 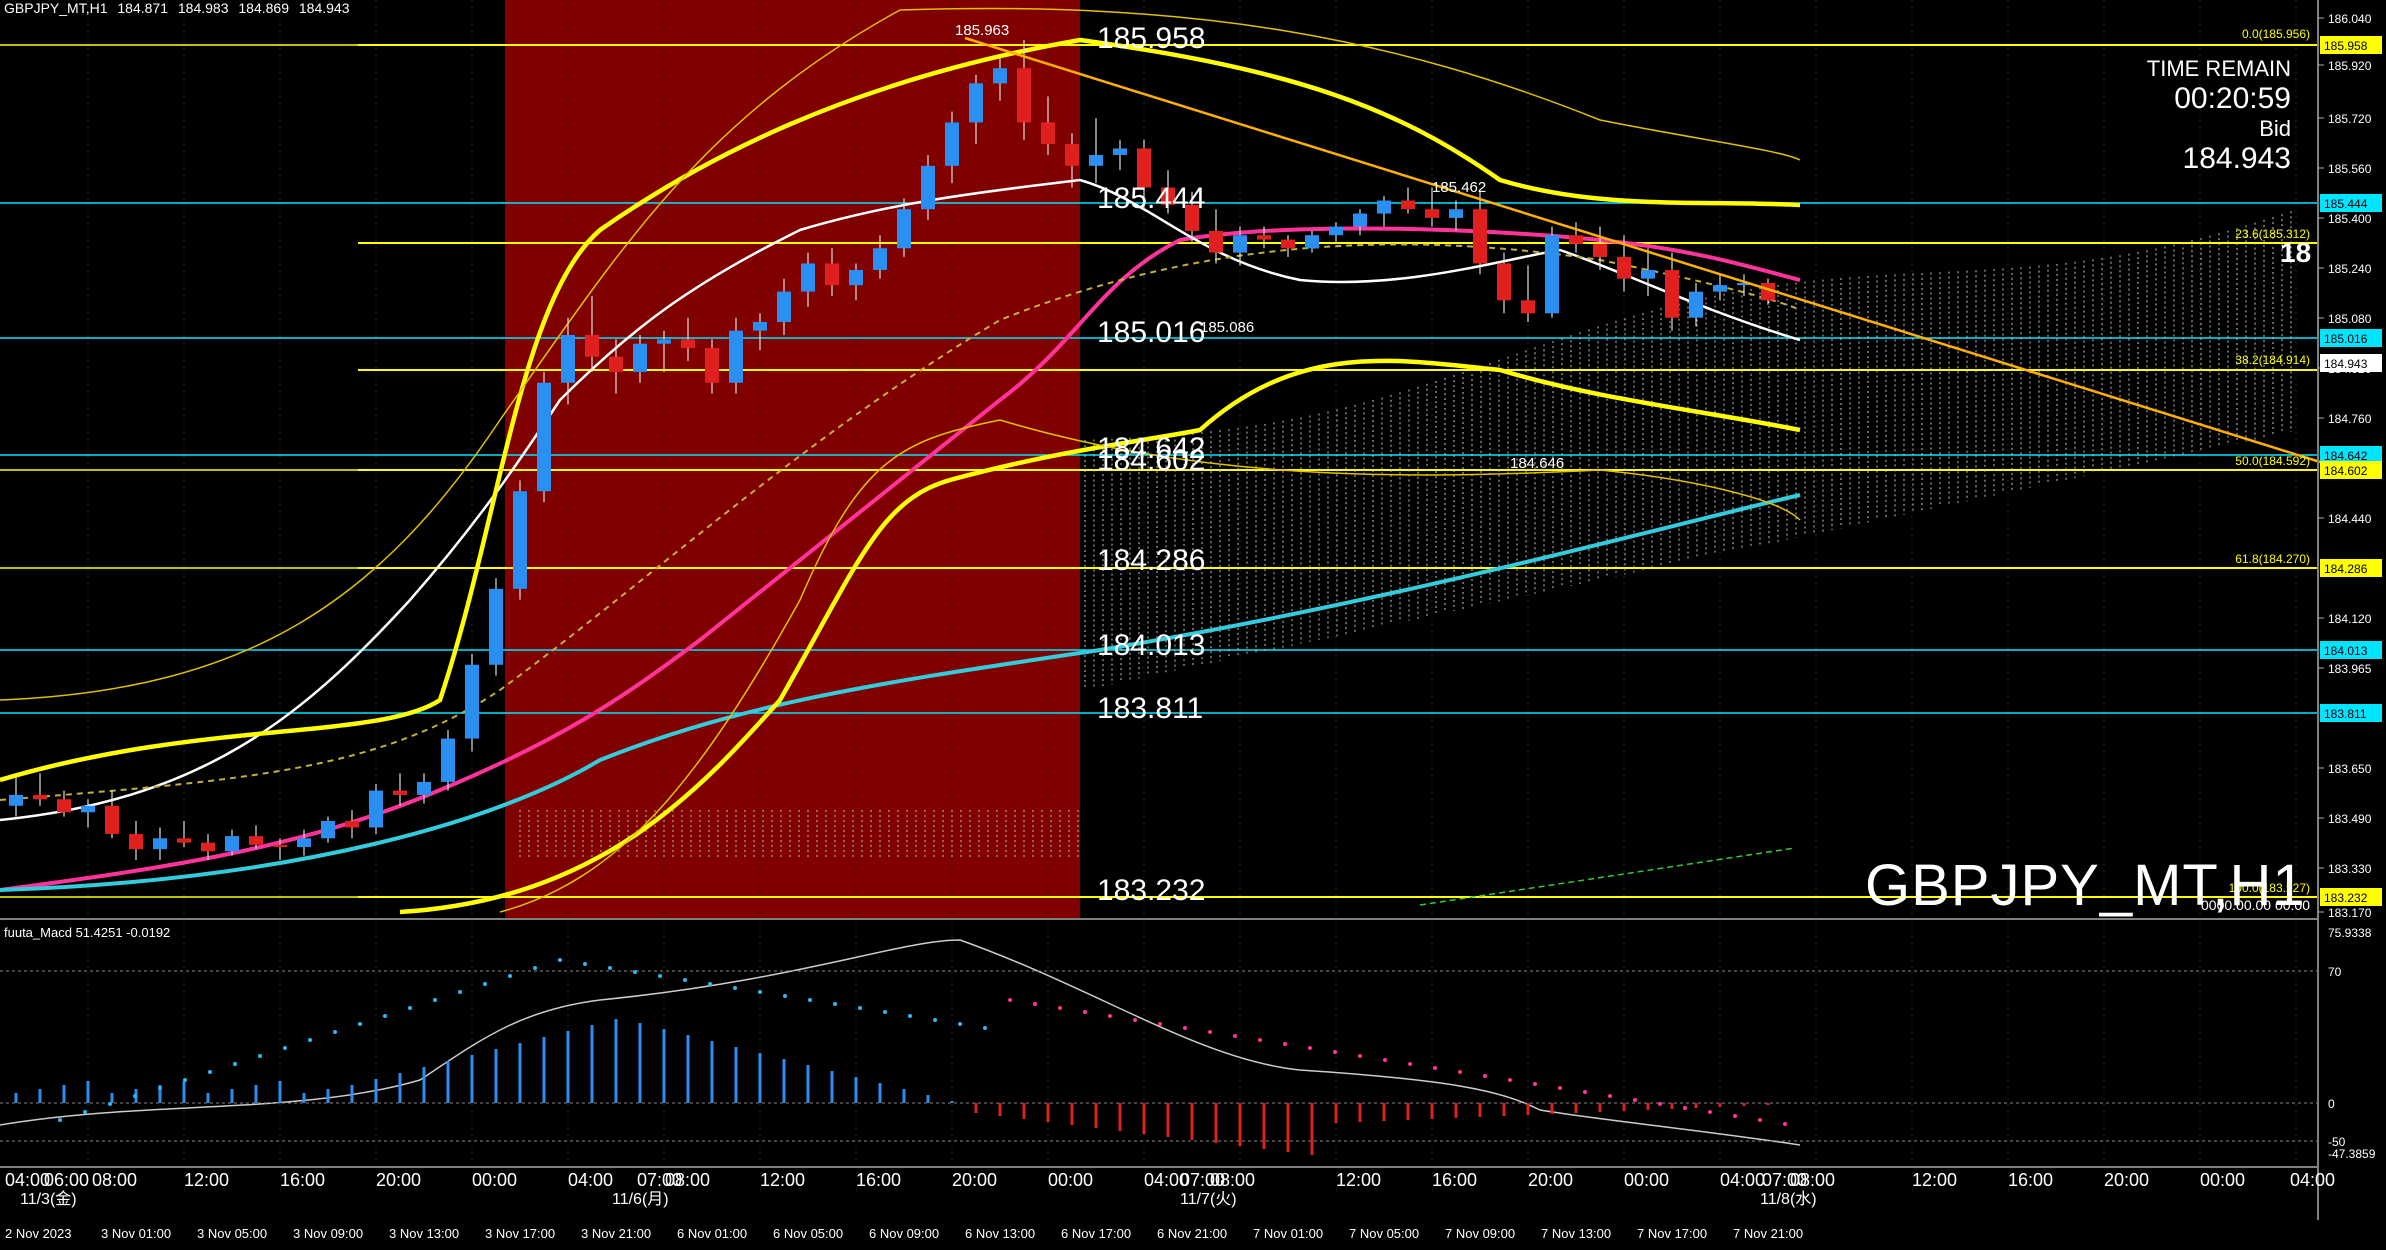 I want to click on price-tick: 185.016, so click(x=2346, y=339).